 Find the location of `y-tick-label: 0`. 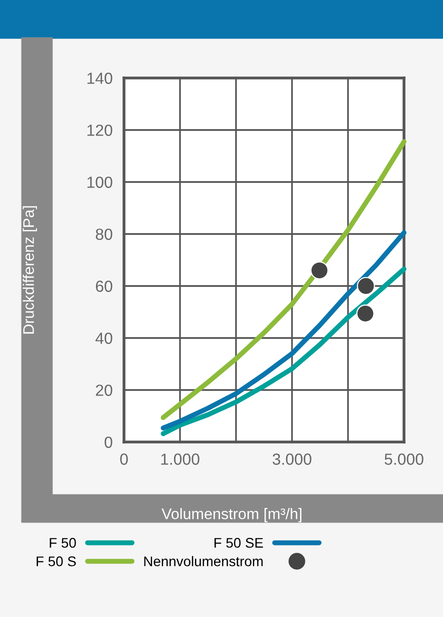

y-tick-label: 0 is located at coordinates (108, 442).